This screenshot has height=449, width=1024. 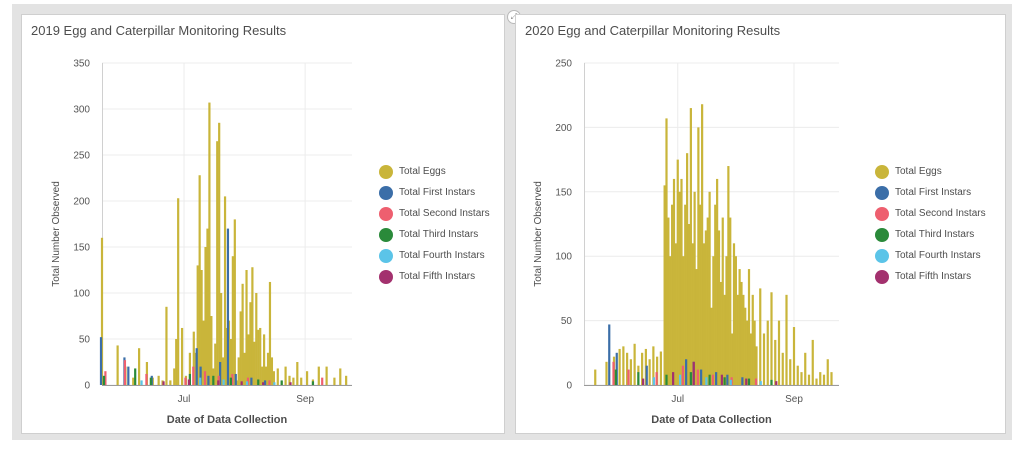 I want to click on legend-item-total-third-instars: Total Third Instars, so click(x=937, y=235).